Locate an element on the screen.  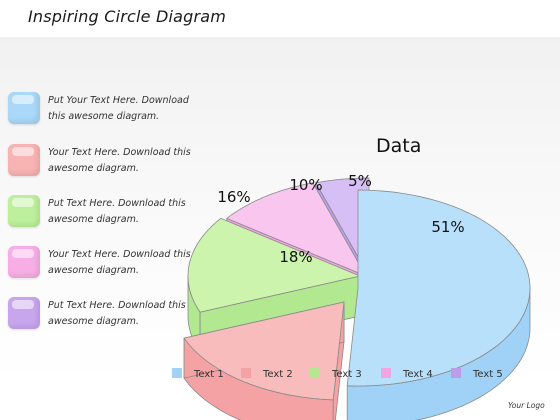
legend-label: Text 5 is located at coordinates (487, 374).